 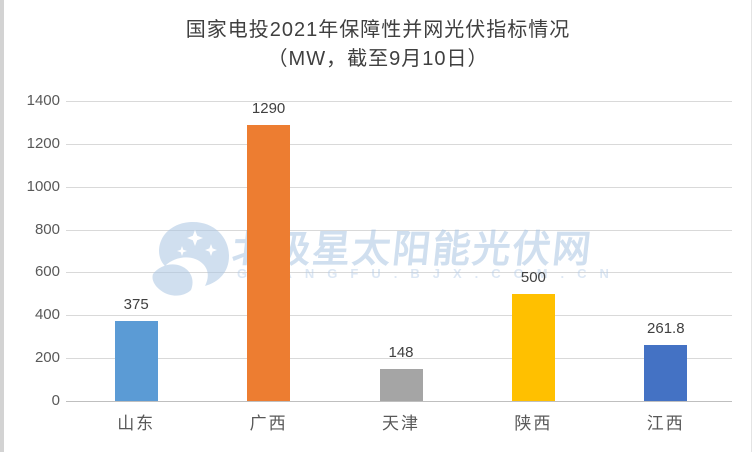 What do you see at coordinates (665, 423) in the screenshot?
I see `category-label-江西: 江西` at bounding box center [665, 423].